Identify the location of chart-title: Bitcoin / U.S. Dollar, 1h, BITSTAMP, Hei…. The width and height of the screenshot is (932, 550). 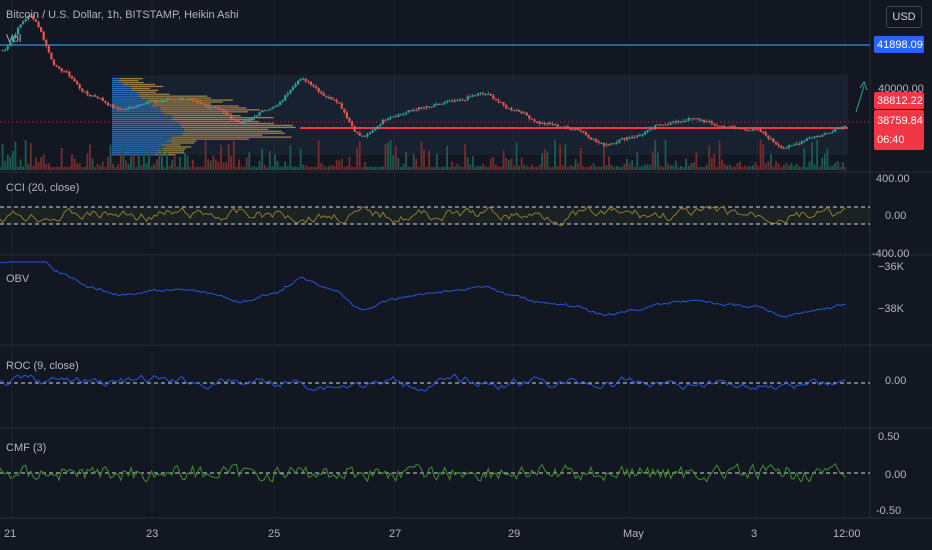
(122, 15).